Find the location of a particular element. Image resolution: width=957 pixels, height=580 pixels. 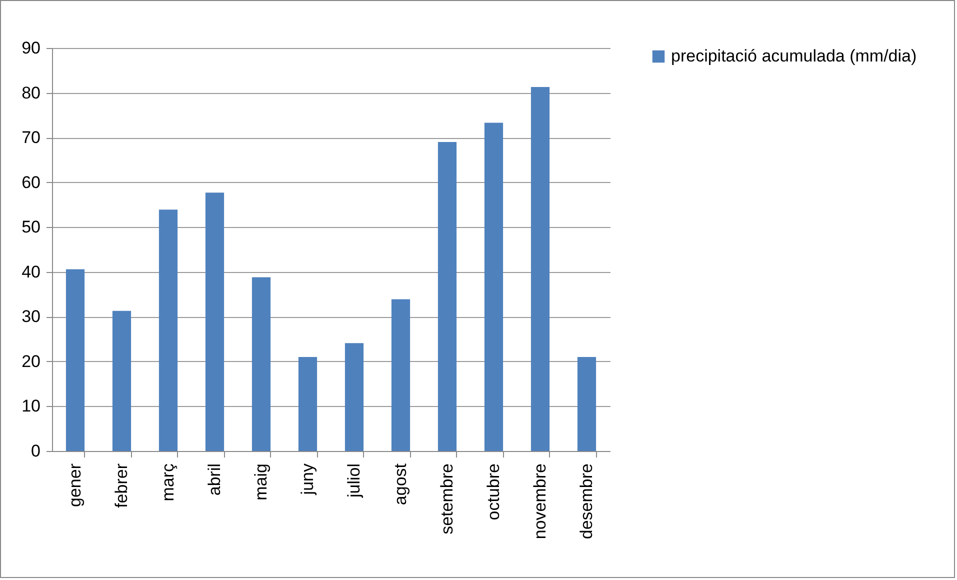

x-tick-label: octubre is located at coordinates (493, 492).